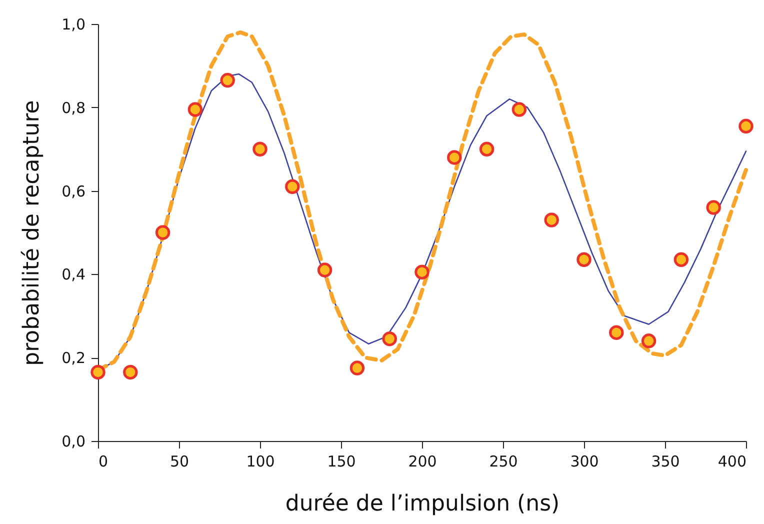 The height and width of the screenshot is (524, 764). I want to click on x-tick-label: 300, so click(584, 461).